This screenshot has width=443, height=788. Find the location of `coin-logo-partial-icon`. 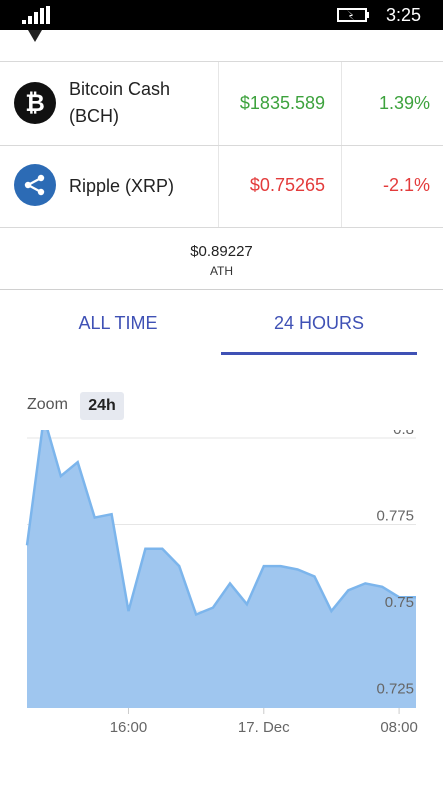

coin-logo-partial-icon is located at coordinates (35, 36).